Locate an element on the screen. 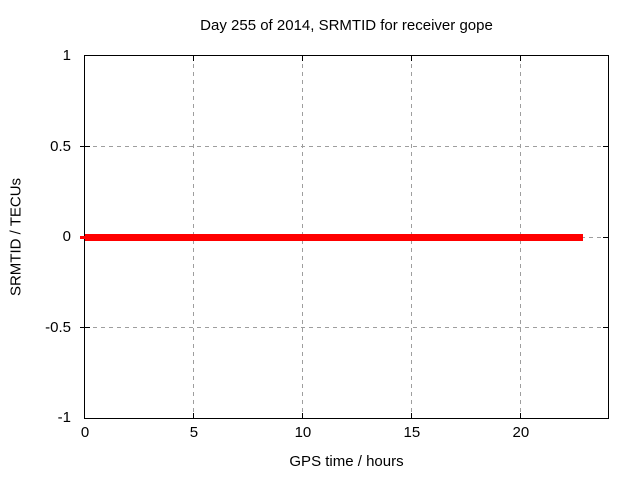  y-tick-label: 0.5 is located at coordinates (60, 146).